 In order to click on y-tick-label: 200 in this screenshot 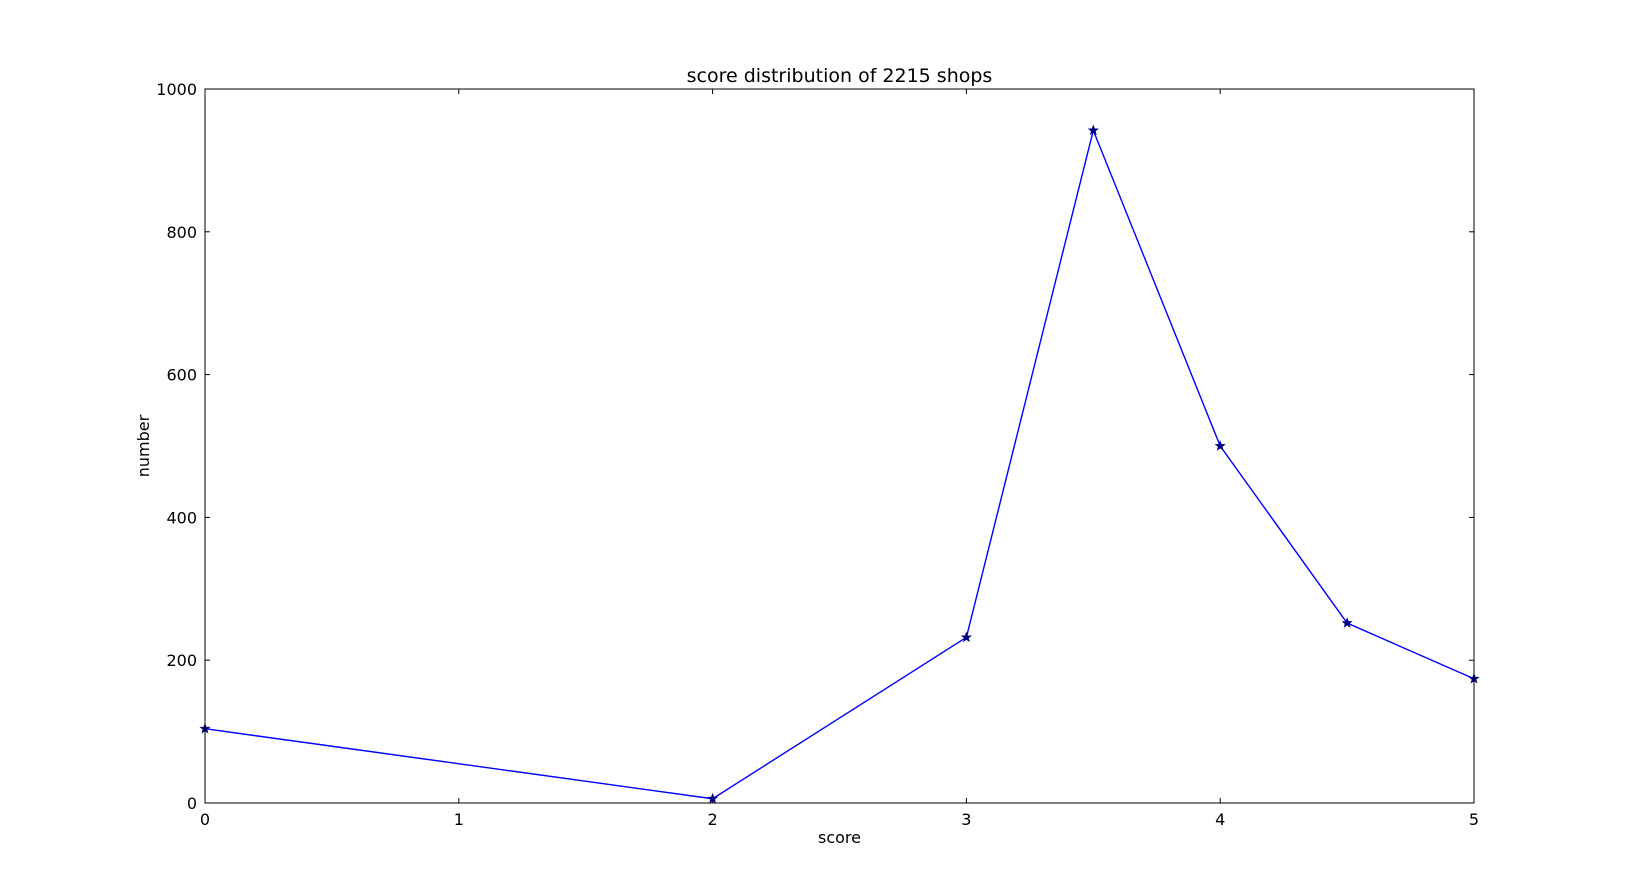, I will do `click(181, 660)`.